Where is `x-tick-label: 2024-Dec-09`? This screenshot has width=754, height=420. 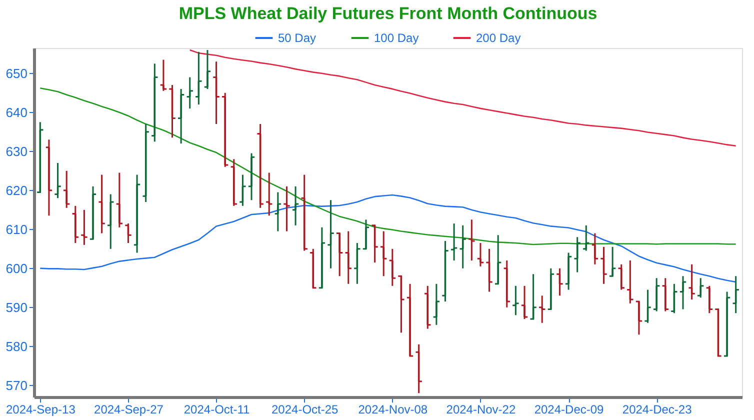 x-tick-label: 2024-Dec-09 is located at coordinates (569, 409).